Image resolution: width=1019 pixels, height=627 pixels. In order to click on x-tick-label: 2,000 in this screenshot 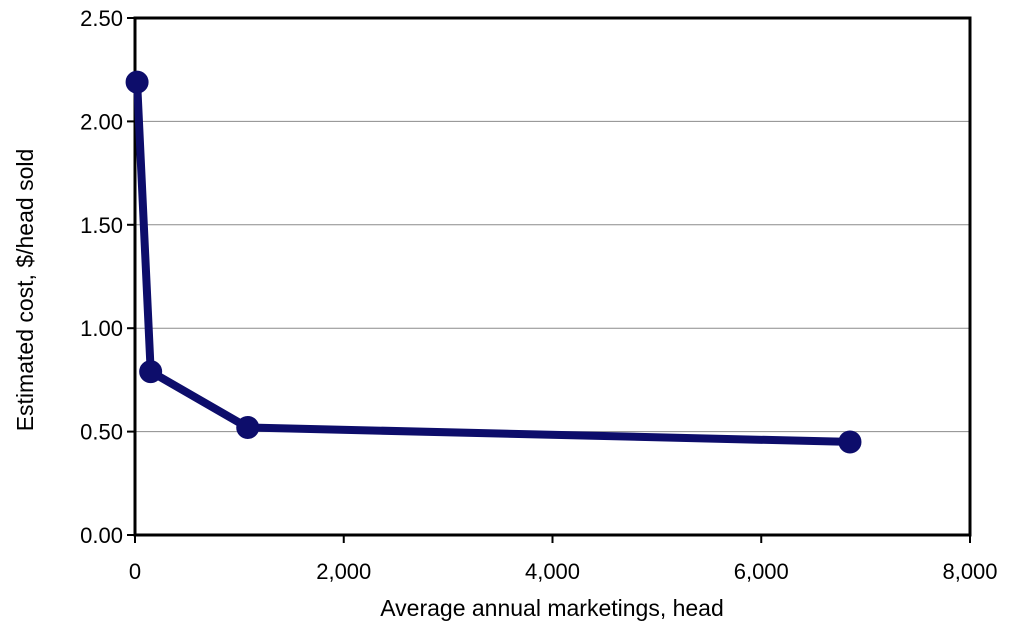, I will do `click(343, 571)`.